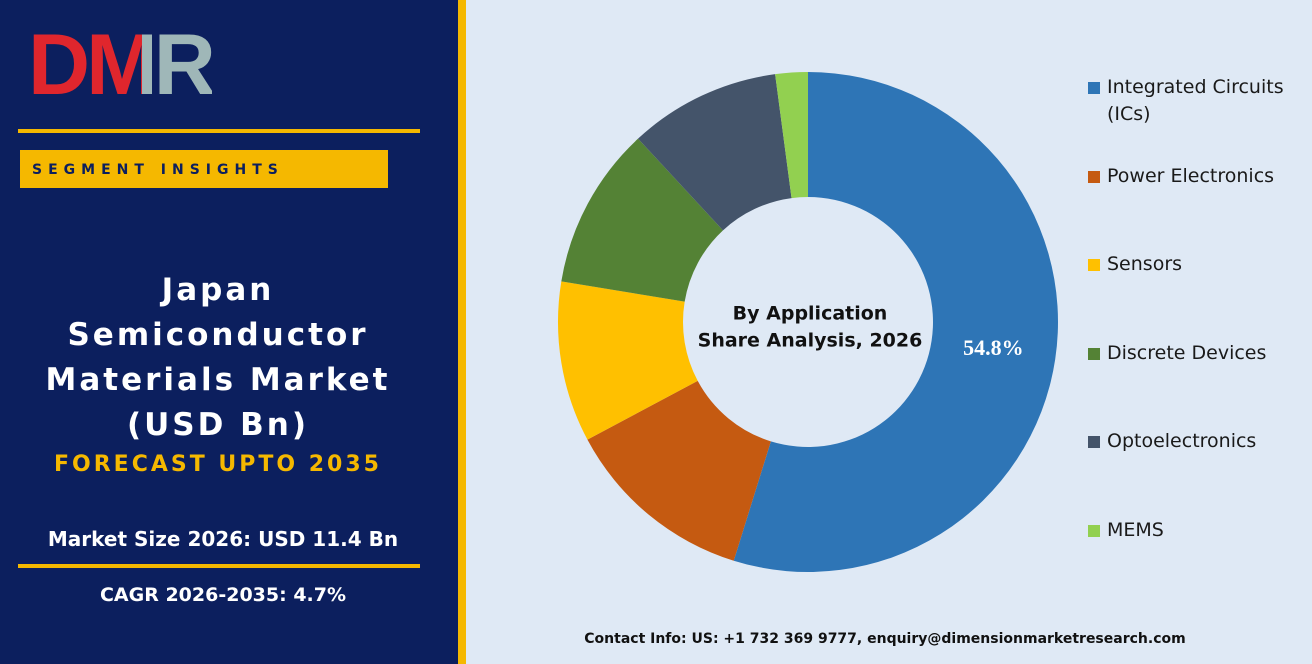 This screenshot has width=1312, height=664. I want to click on legend-item: Integrated Circuits (ICs), so click(1200, 101).